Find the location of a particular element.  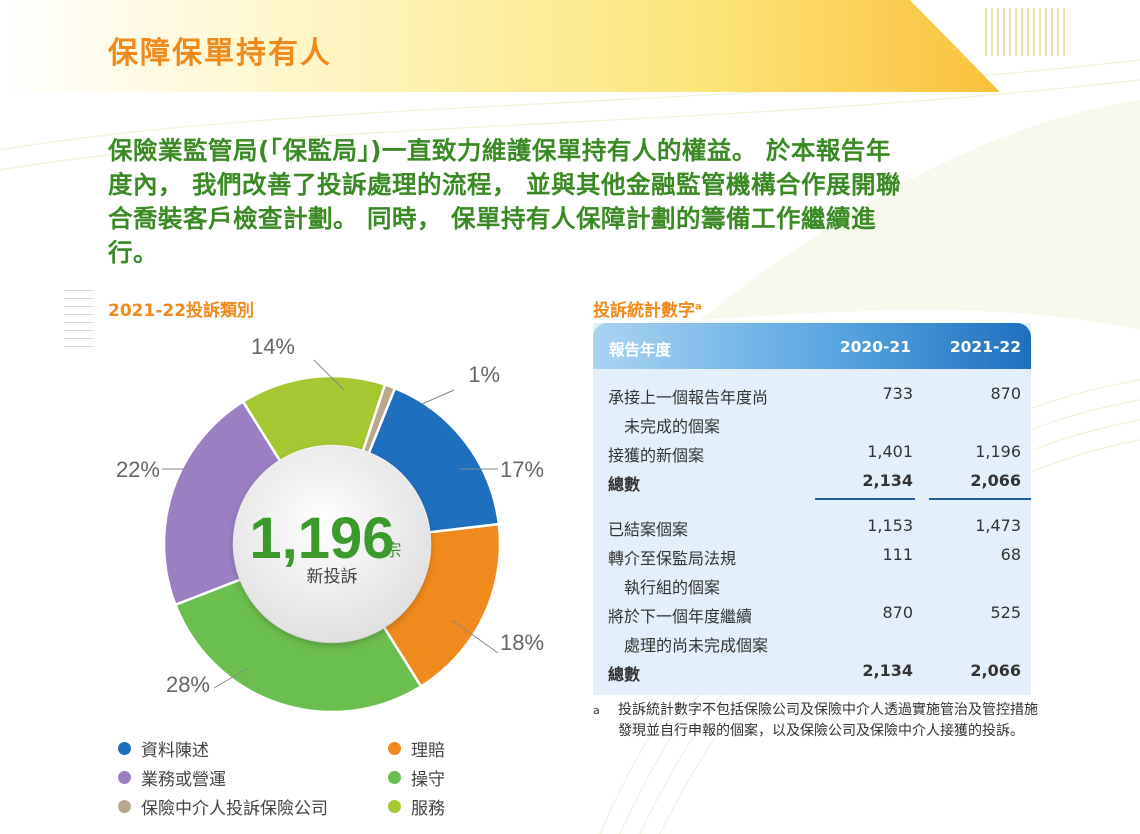

row-value-2020-21: 1,401 is located at coordinates (890, 451).